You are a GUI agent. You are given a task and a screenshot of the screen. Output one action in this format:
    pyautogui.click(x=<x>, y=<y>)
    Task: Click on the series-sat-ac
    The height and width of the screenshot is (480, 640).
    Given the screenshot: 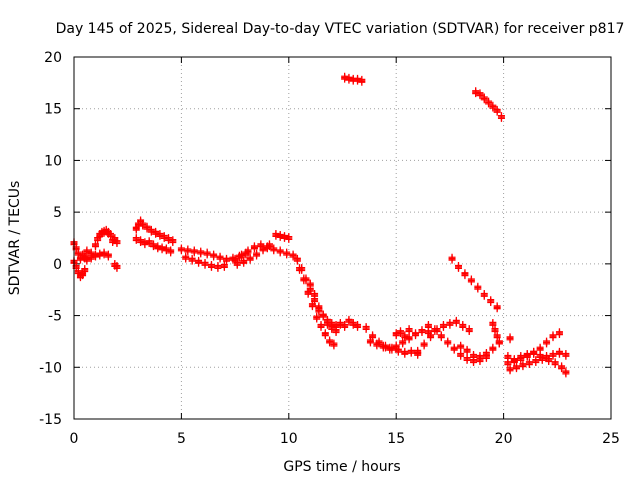 What is the action you would take?
    pyautogui.click(x=537, y=358)
    